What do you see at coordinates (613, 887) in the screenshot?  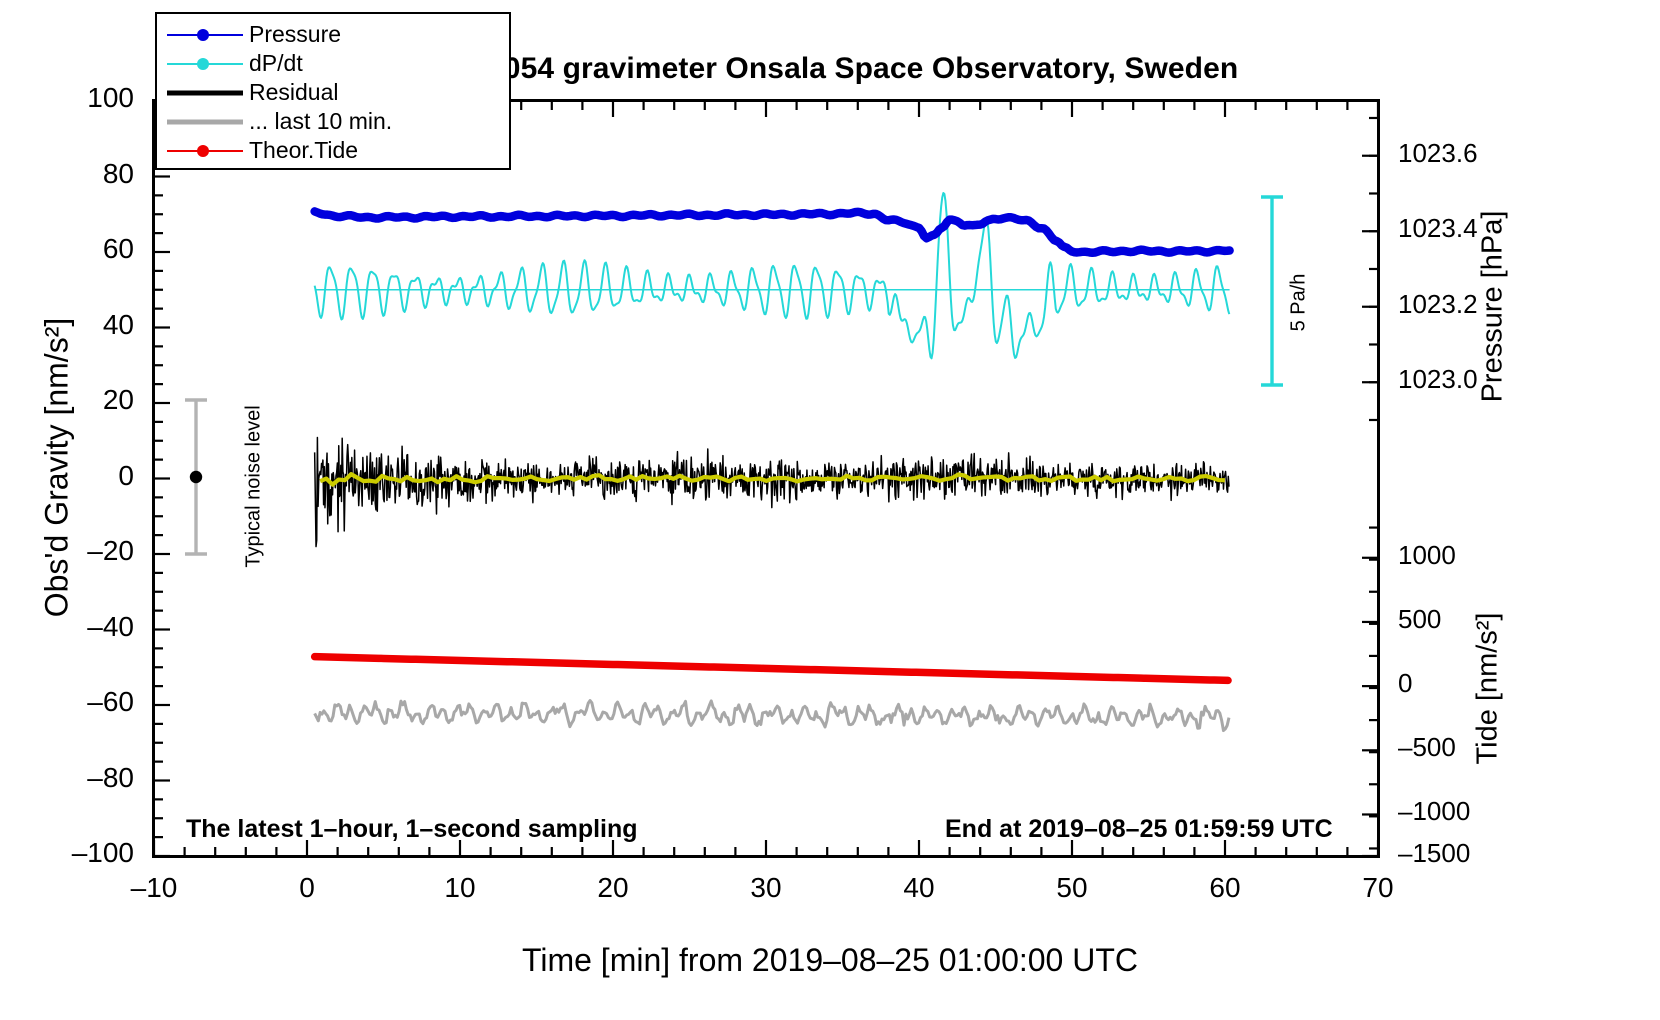 I see `x-tick-label: 20` at bounding box center [613, 887].